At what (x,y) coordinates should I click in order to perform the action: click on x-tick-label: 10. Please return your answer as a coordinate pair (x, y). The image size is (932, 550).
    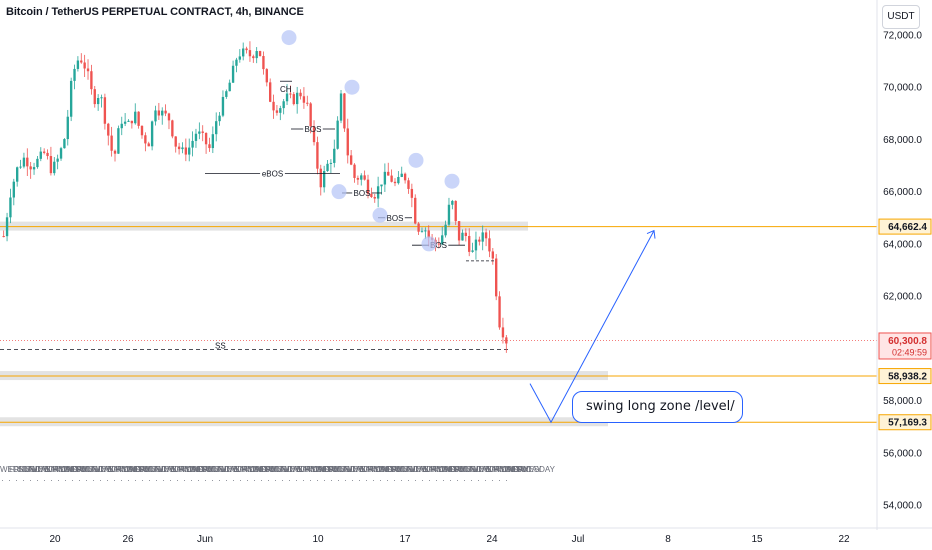
    Looking at the image, I should click on (318, 539).